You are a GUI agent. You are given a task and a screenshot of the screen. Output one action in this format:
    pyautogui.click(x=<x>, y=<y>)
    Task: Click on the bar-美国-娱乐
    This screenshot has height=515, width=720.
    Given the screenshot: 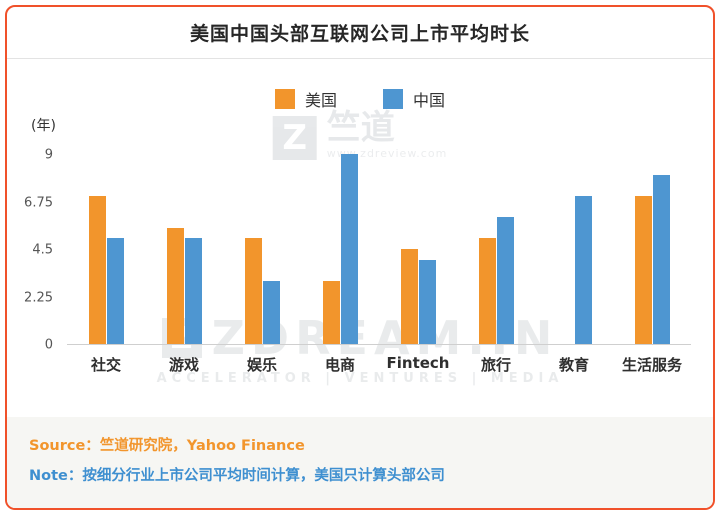 What is the action you would take?
    pyautogui.click(x=253, y=291)
    